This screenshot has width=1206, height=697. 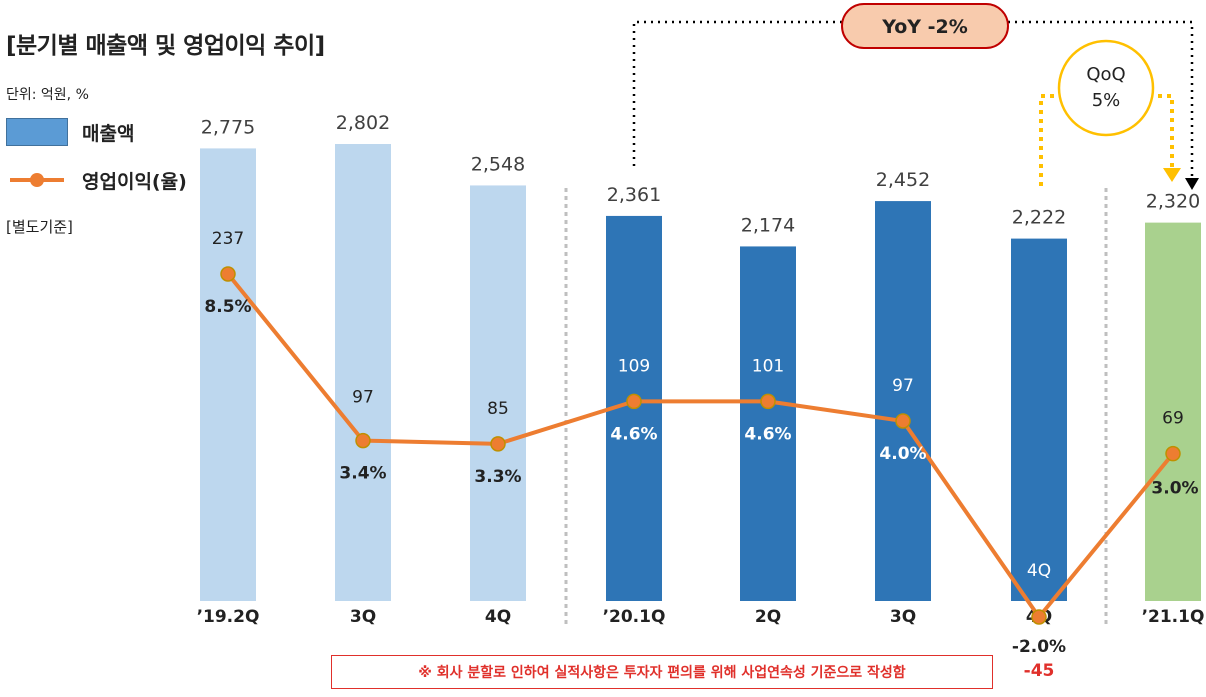 I want to click on yoy-label: YoY -2%, so click(x=924, y=27).